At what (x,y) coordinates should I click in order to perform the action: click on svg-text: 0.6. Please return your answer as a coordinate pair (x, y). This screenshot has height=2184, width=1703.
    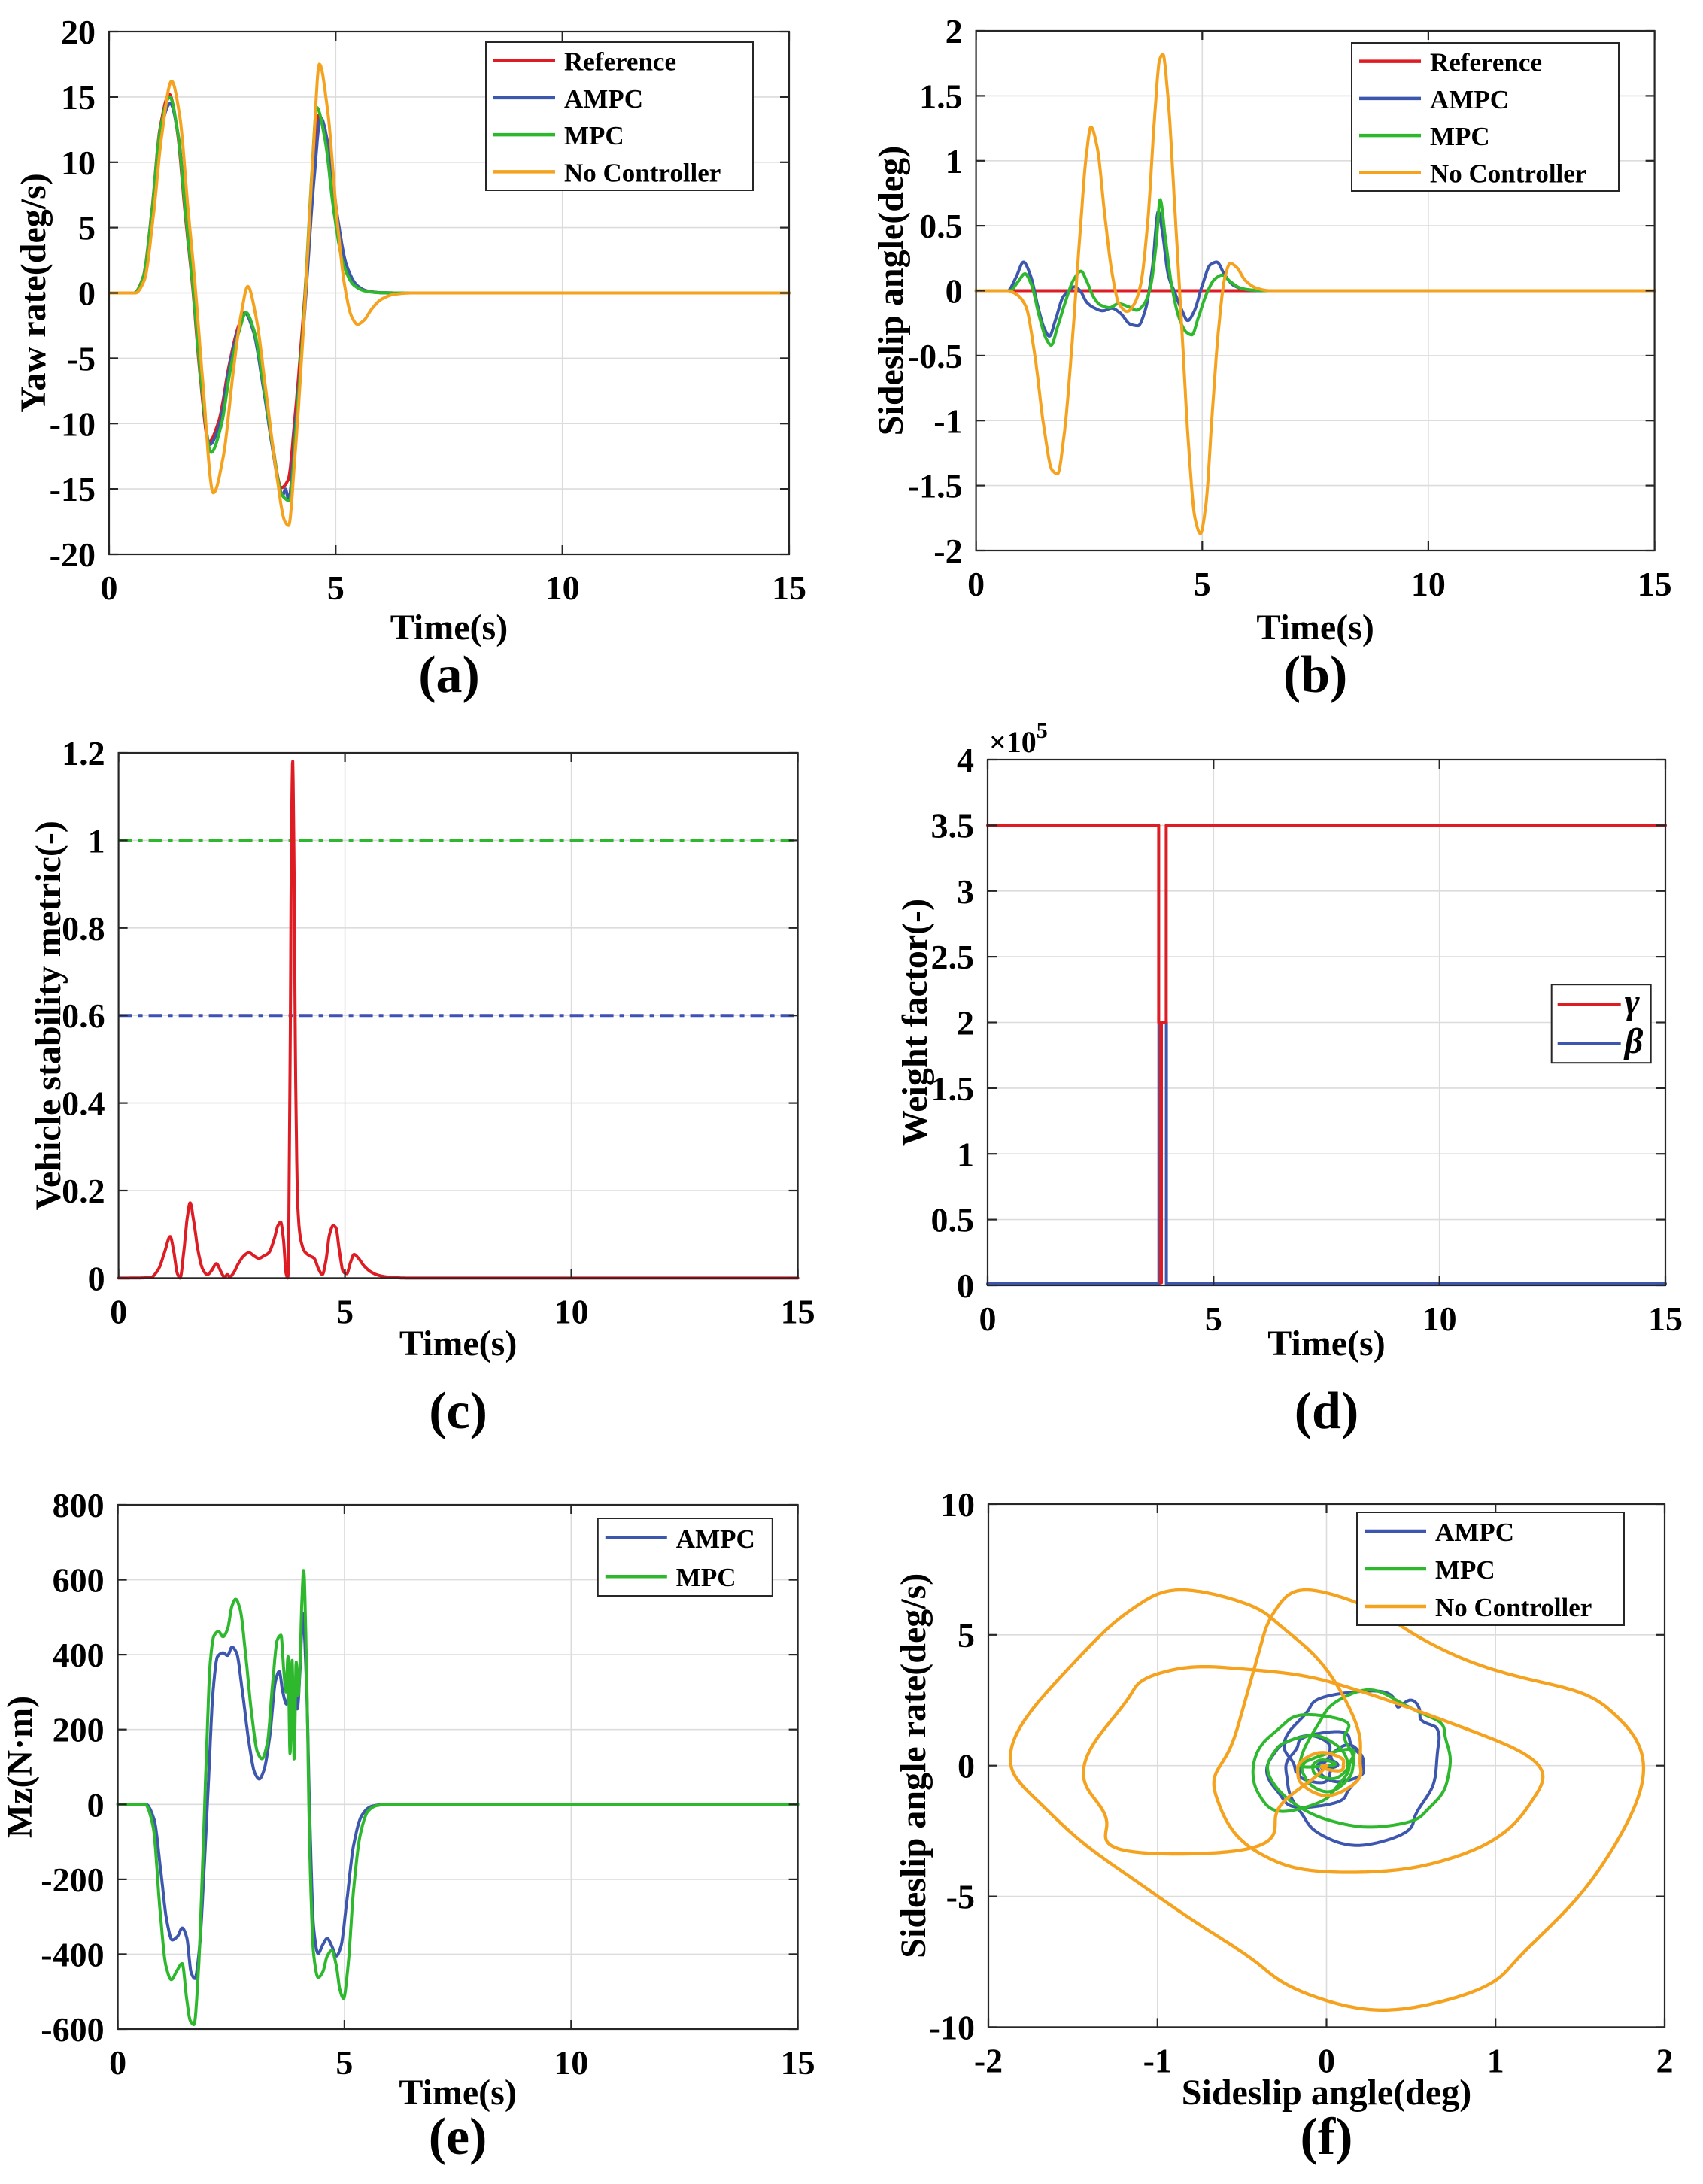
    Looking at the image, I should click on (84, 1016).